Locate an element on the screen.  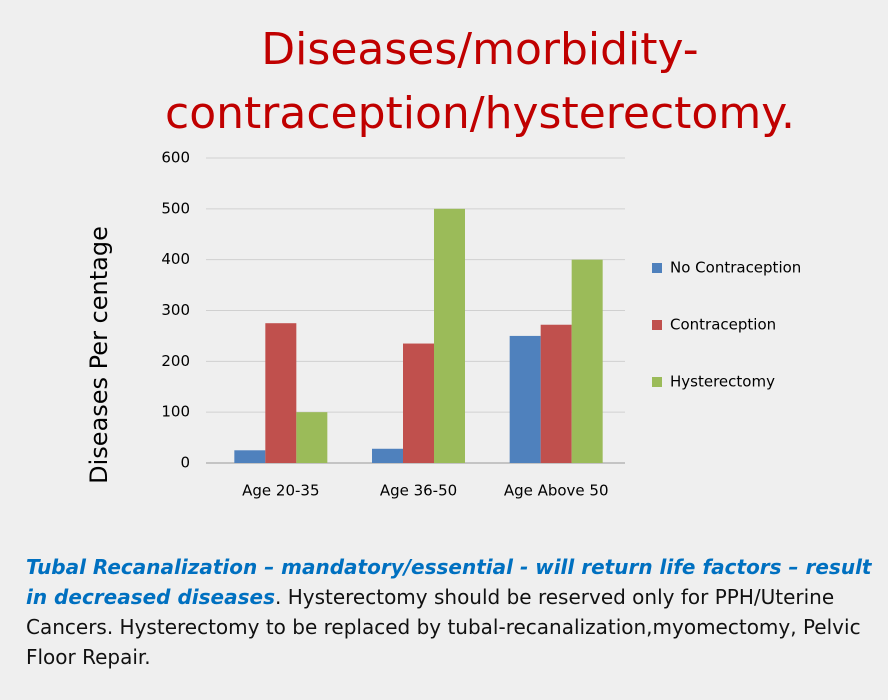
y-tick-label: 500 is located at coordinates (175, 208).